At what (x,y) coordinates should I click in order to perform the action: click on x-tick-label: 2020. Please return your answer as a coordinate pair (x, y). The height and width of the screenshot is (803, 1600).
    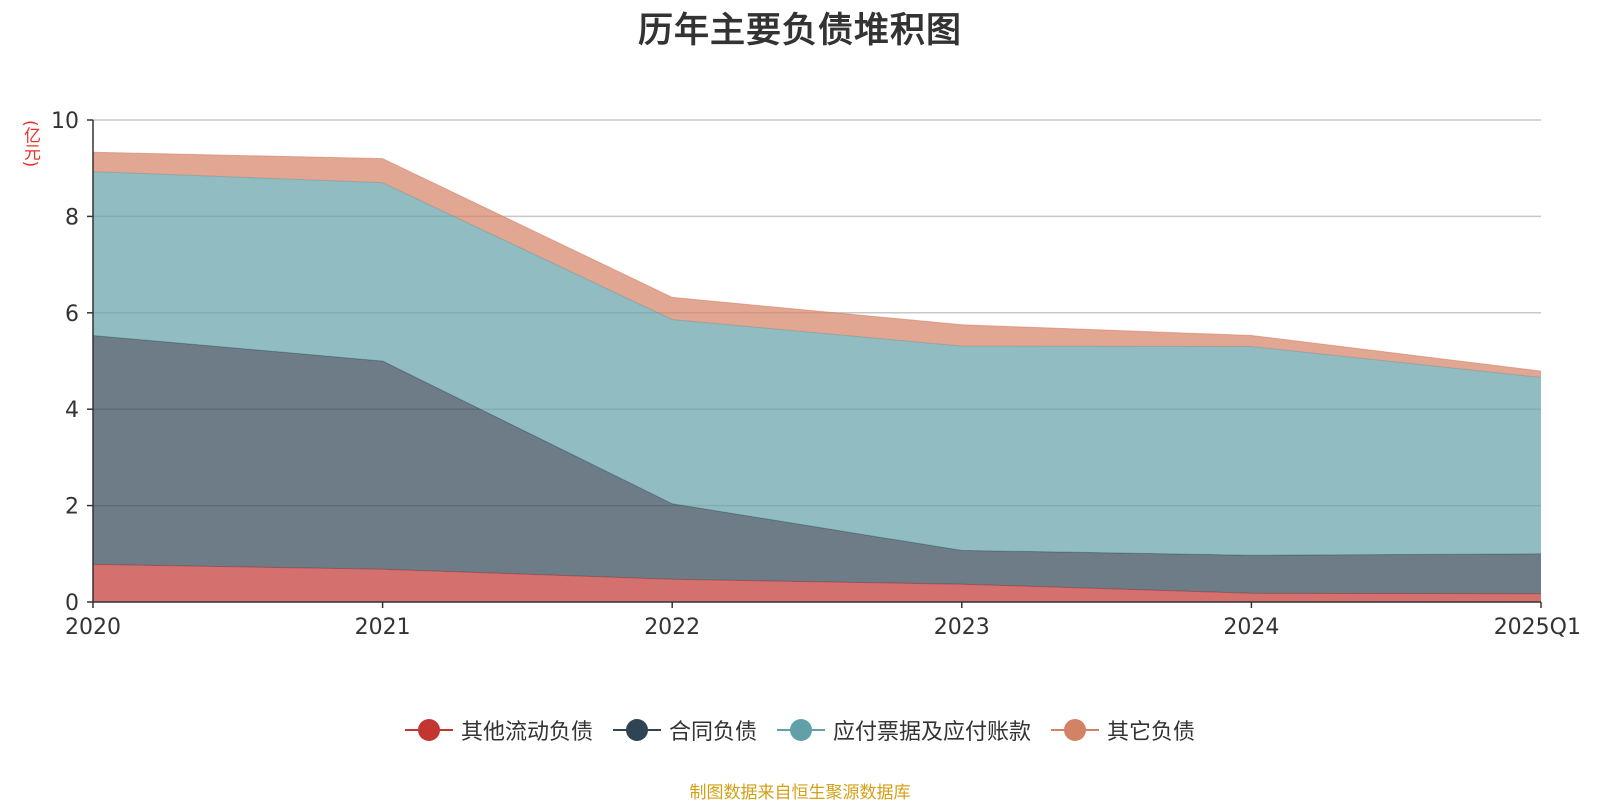
    Looking at the image, I should click on (93, 627).